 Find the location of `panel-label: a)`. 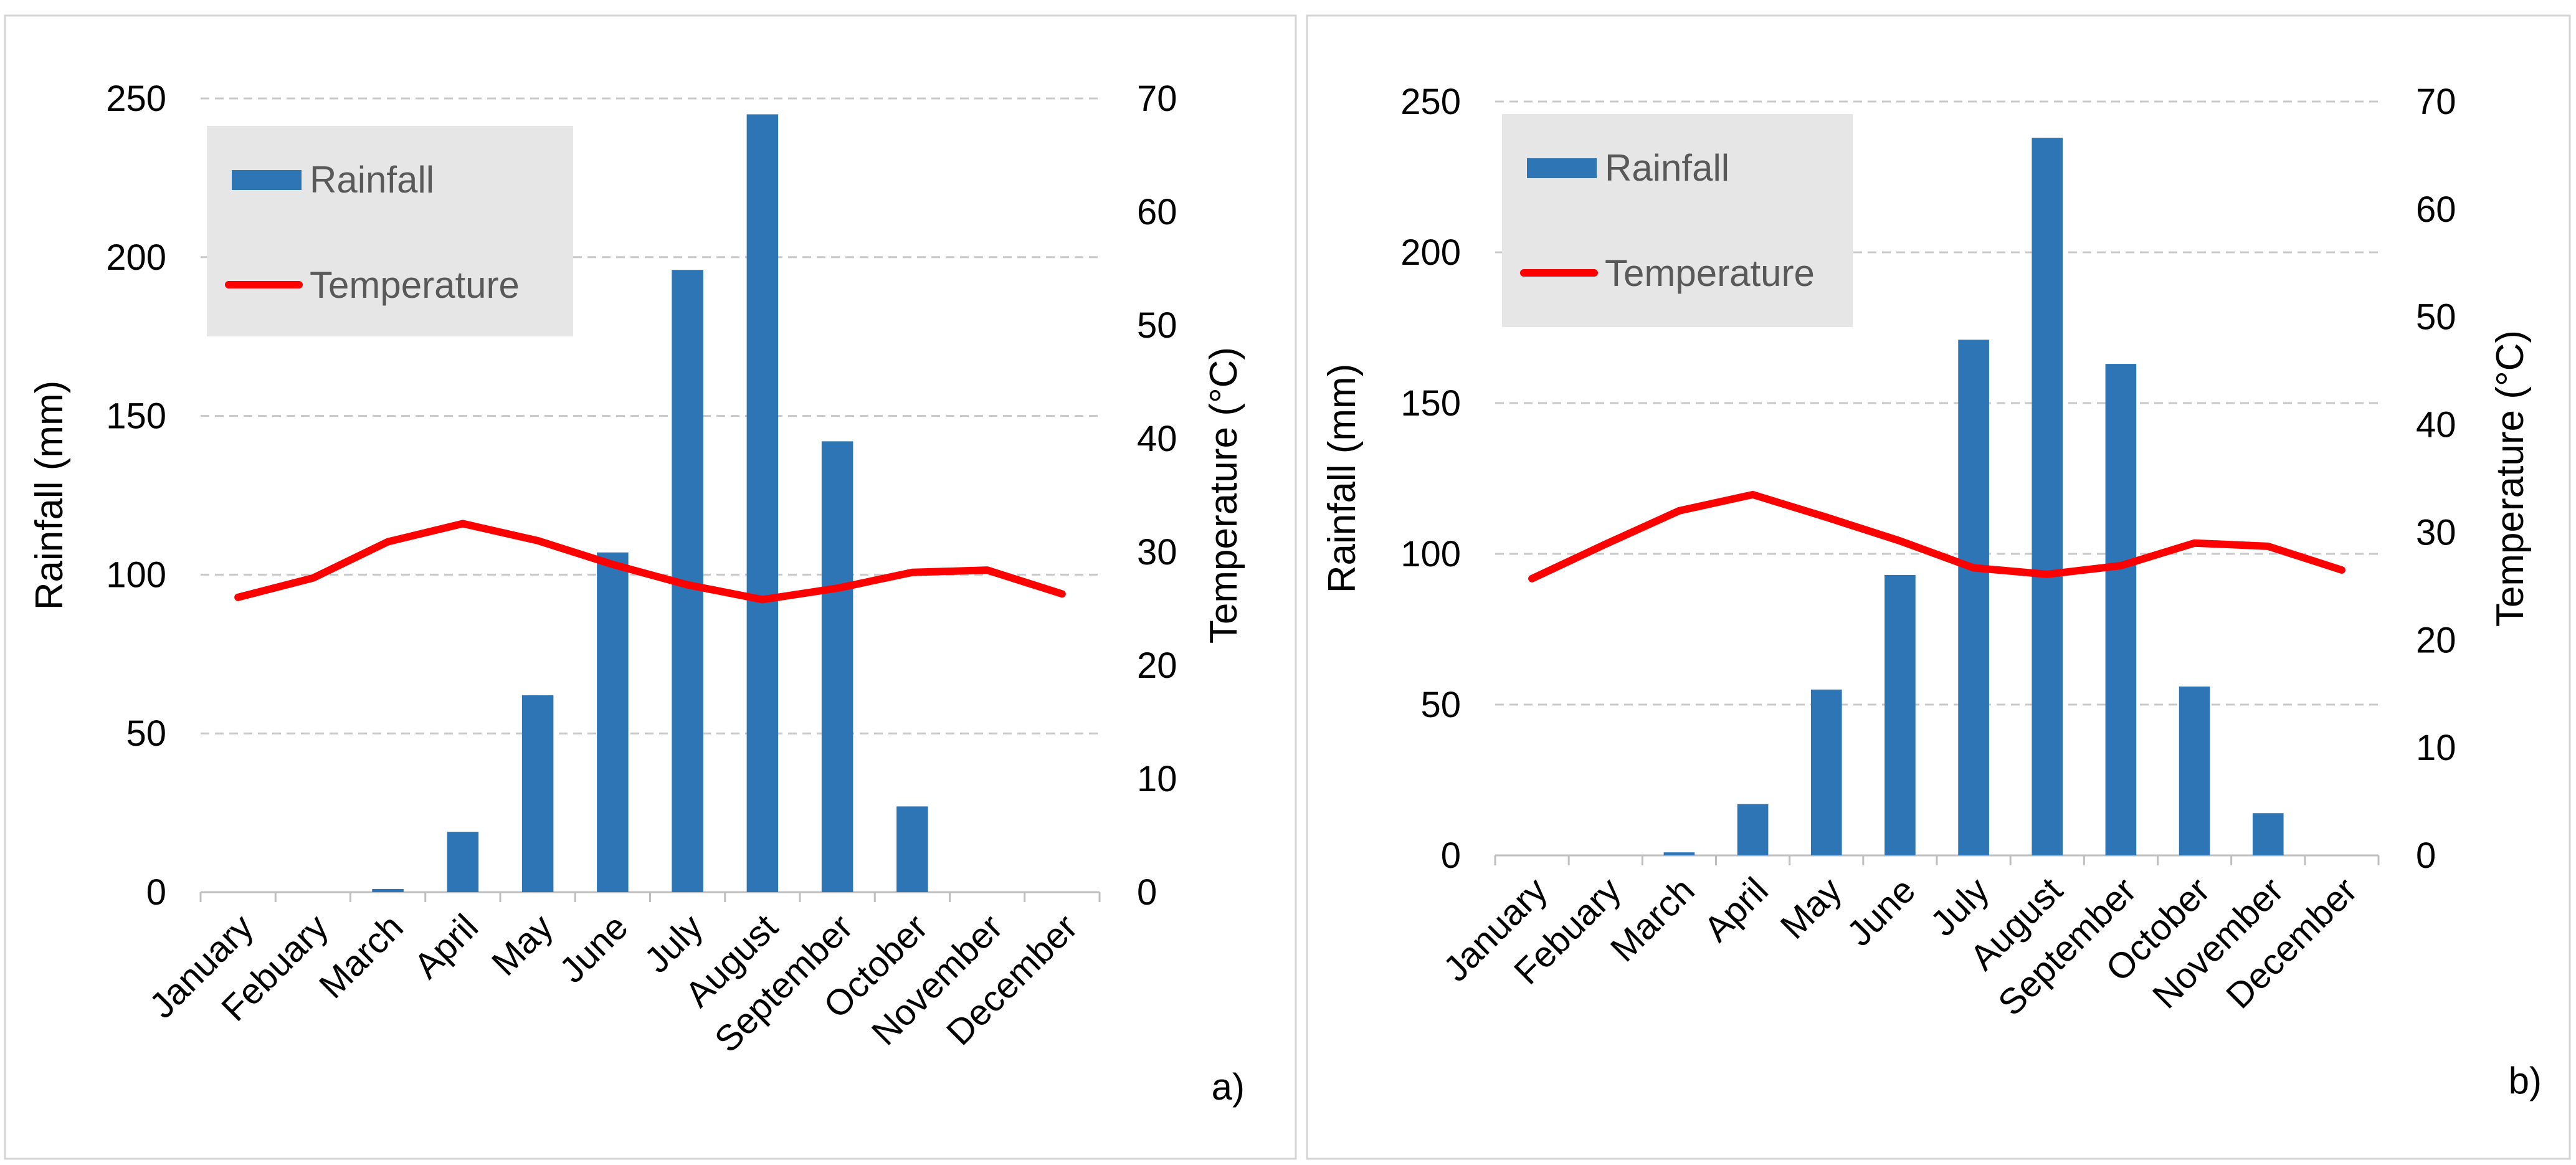

panel-label: a) is located at coordinates (1228, 1087).